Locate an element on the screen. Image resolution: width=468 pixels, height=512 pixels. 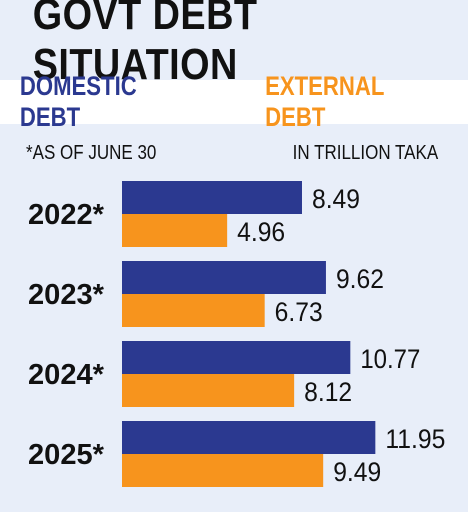
year-label: 2023* is located at coordinates (66, 295).